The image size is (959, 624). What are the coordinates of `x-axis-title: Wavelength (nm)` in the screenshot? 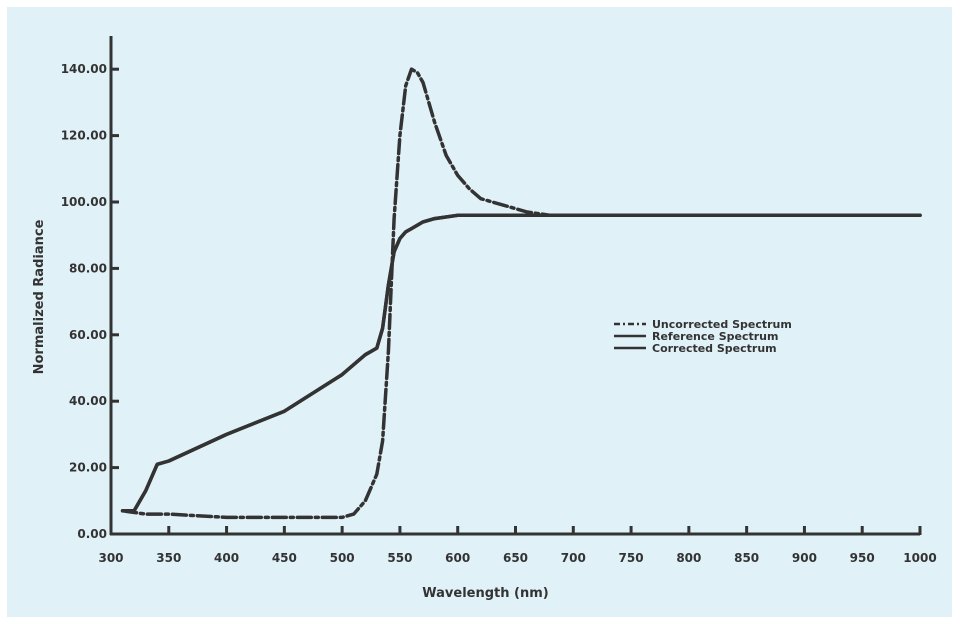 It's located at (485, 593).